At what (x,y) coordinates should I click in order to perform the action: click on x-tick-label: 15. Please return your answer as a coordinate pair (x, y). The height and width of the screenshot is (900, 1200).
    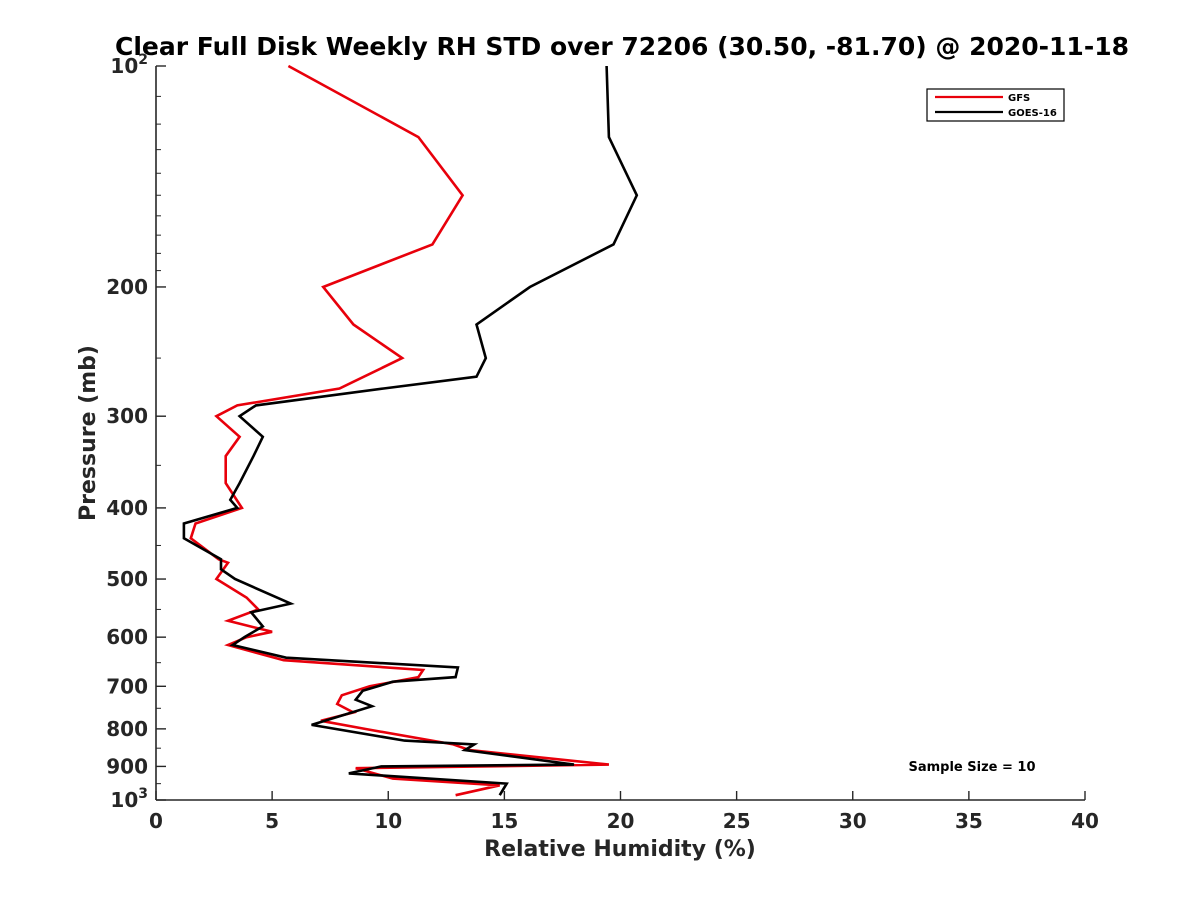
    Looking at the image, I should click on (504, 821).